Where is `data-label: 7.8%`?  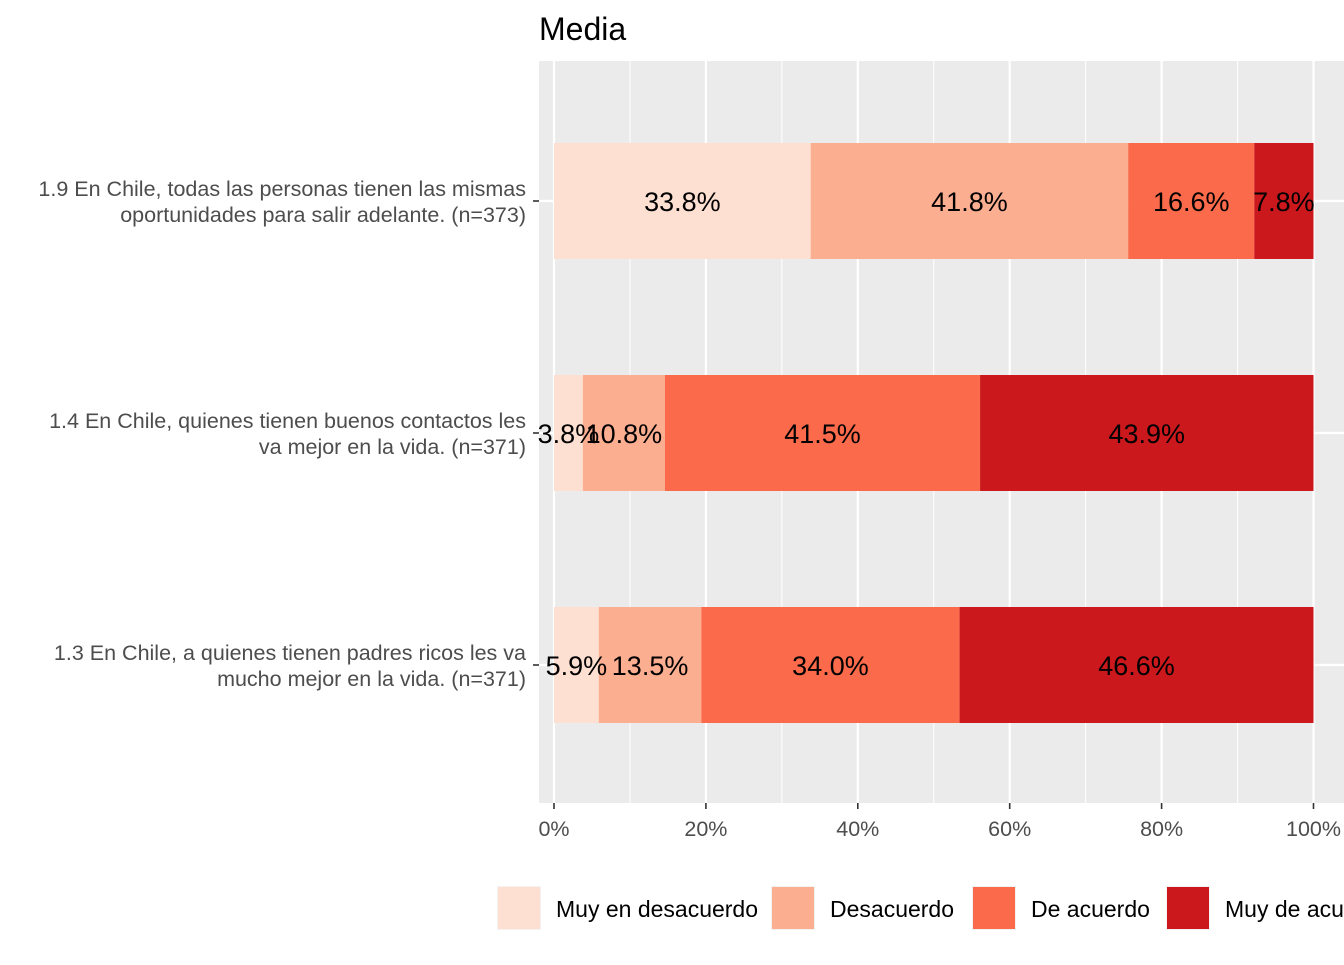 data-label: 7.8% is located at coordinates (1284, 202).